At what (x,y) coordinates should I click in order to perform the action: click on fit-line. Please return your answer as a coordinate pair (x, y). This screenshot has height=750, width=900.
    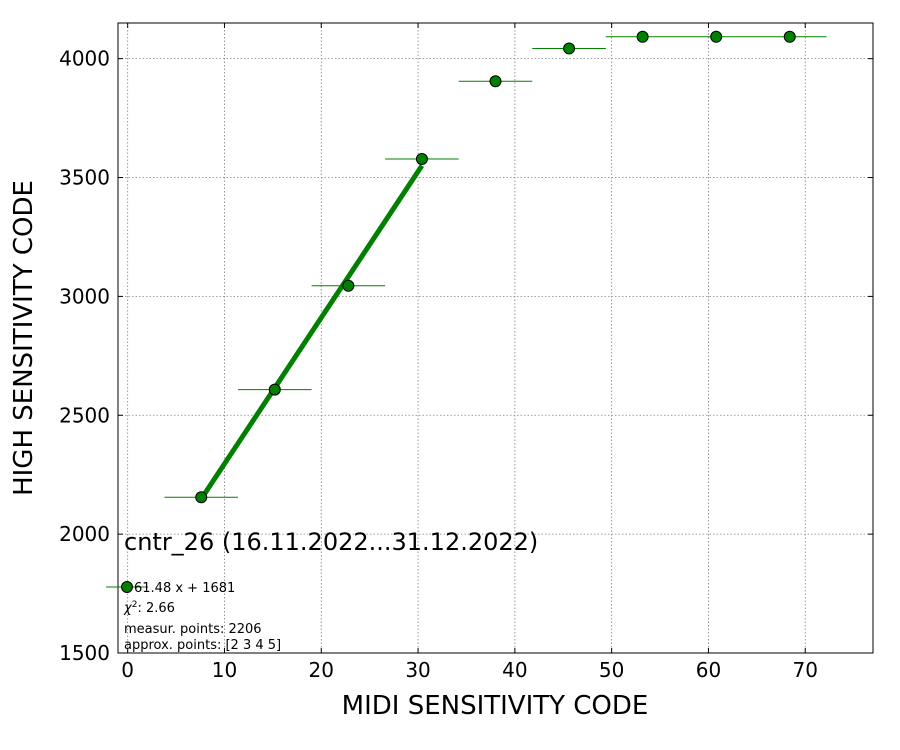
    Looking at the image, I should click on (312, 332).